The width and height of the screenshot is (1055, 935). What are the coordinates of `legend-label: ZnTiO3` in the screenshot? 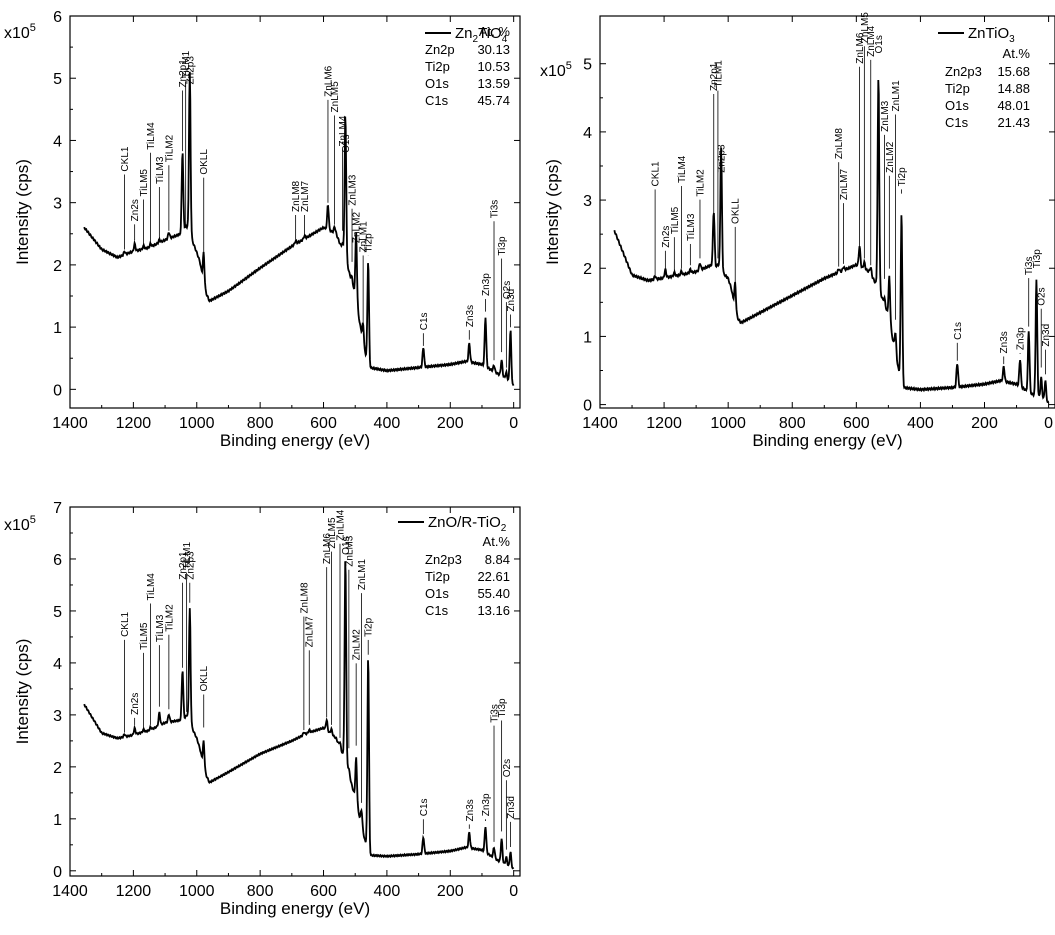 It's located at (991, 35).